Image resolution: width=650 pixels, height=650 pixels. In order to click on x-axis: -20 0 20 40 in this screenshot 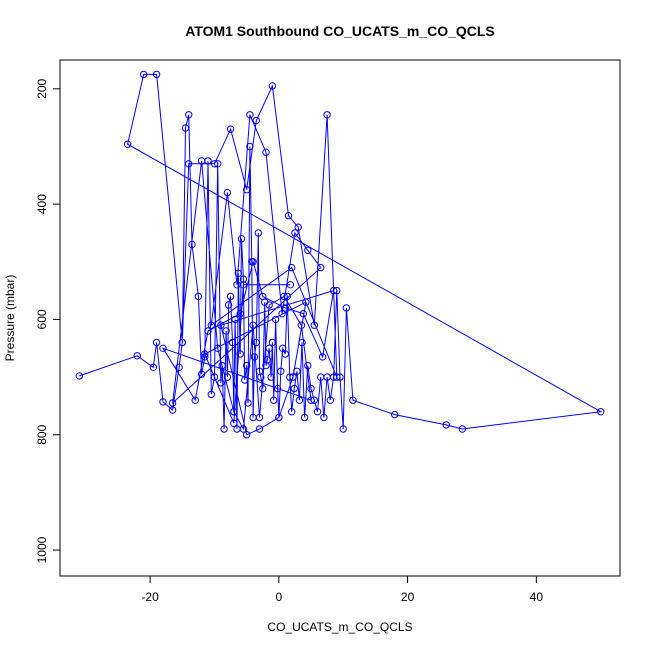, I will do `click(342, 589)`.